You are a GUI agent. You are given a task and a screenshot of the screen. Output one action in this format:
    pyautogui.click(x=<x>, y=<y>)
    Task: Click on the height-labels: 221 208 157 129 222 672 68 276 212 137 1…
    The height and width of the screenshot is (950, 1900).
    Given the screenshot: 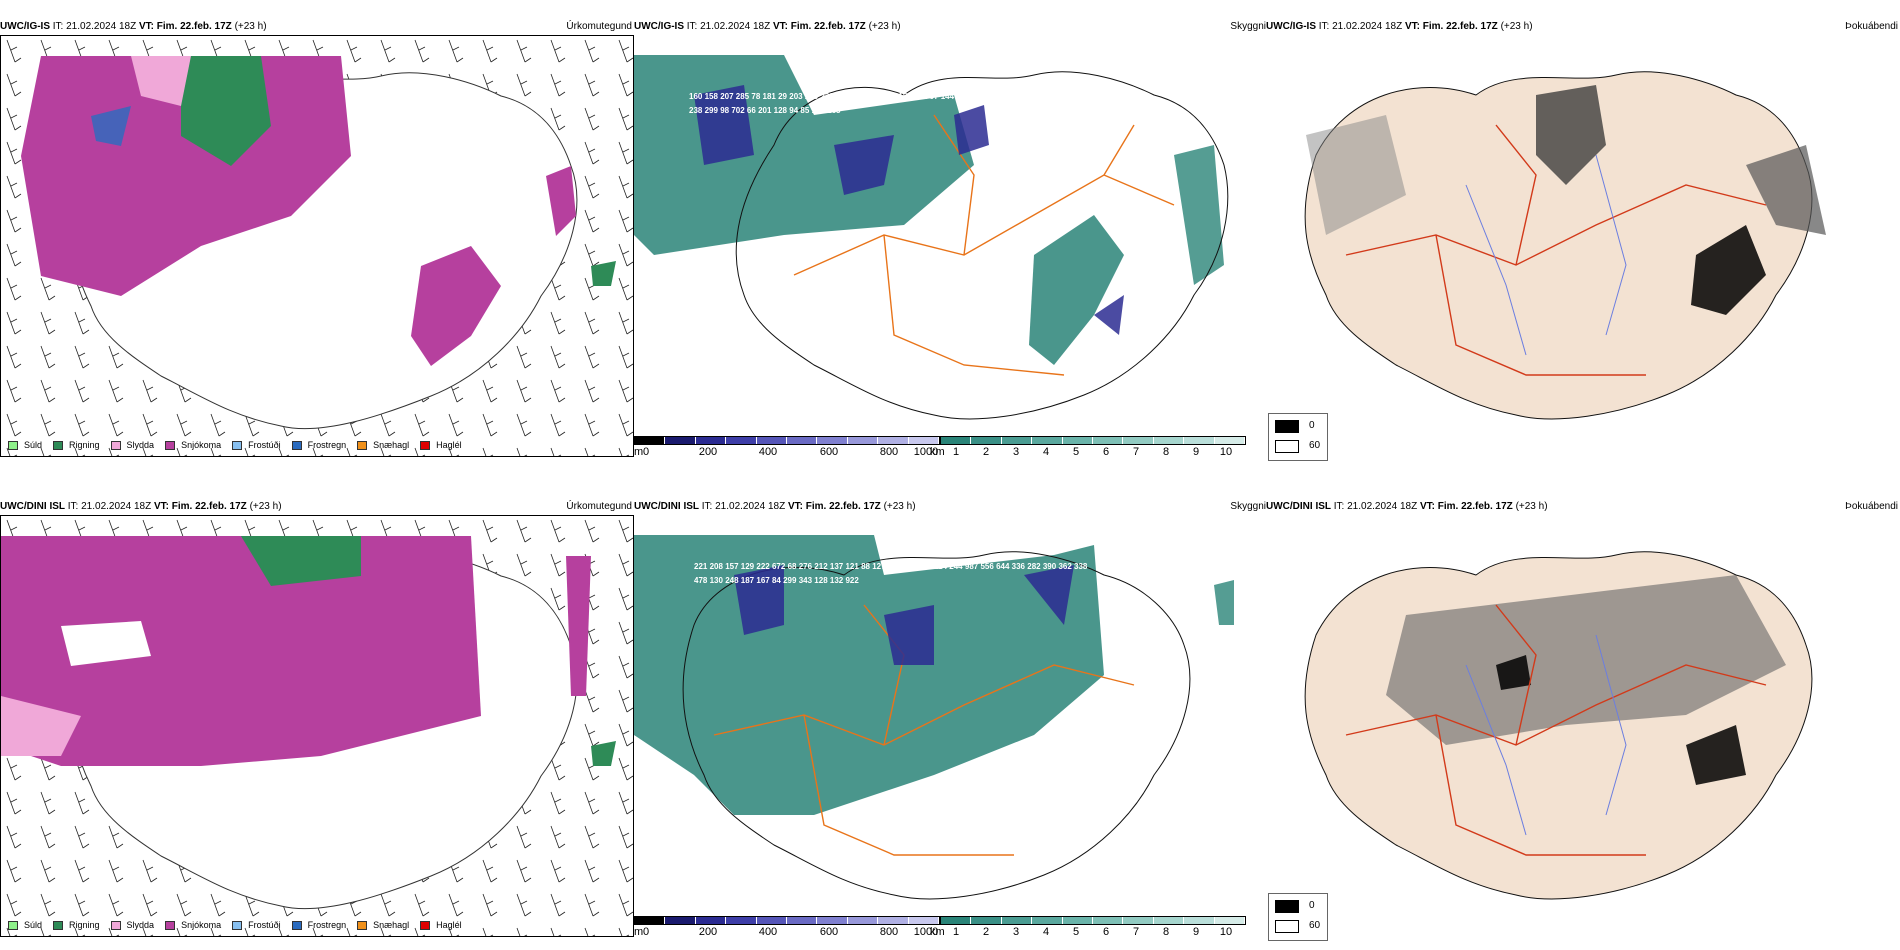 What is the action you would take?
    pyautogui.click(x=891, y=573)
    